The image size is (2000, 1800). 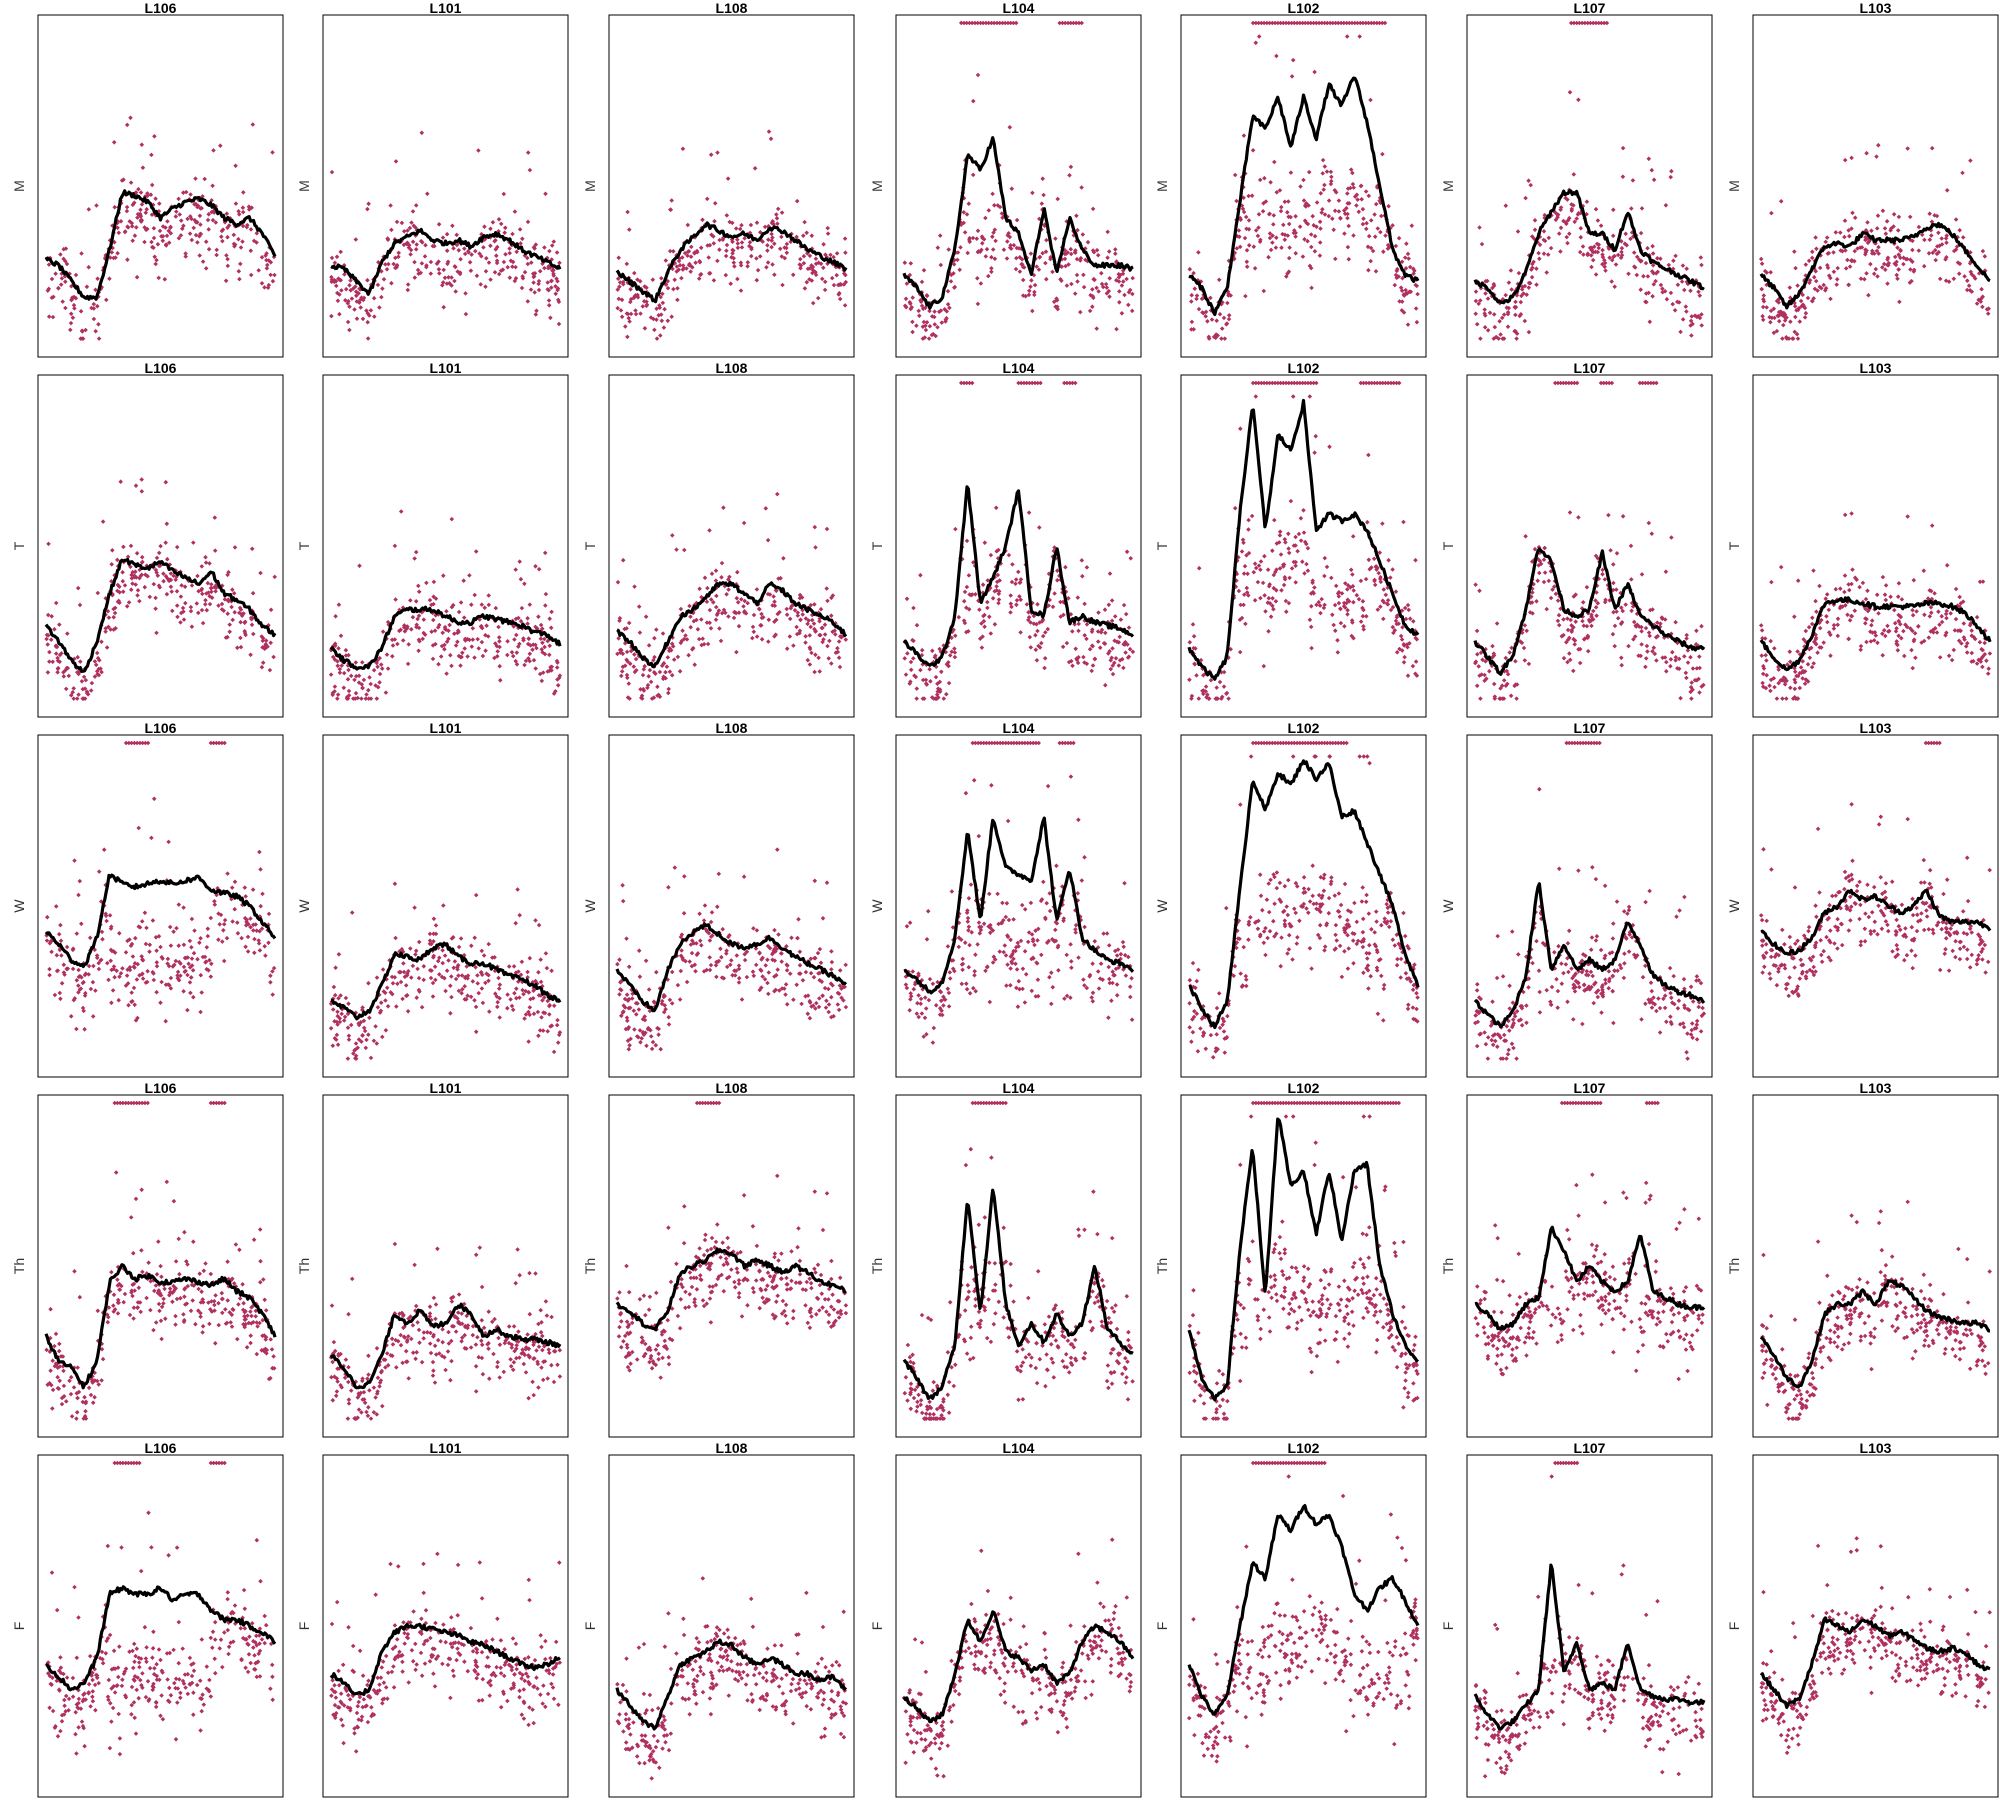 I want to click on top-flag-point, so click(x=1656, y=383).